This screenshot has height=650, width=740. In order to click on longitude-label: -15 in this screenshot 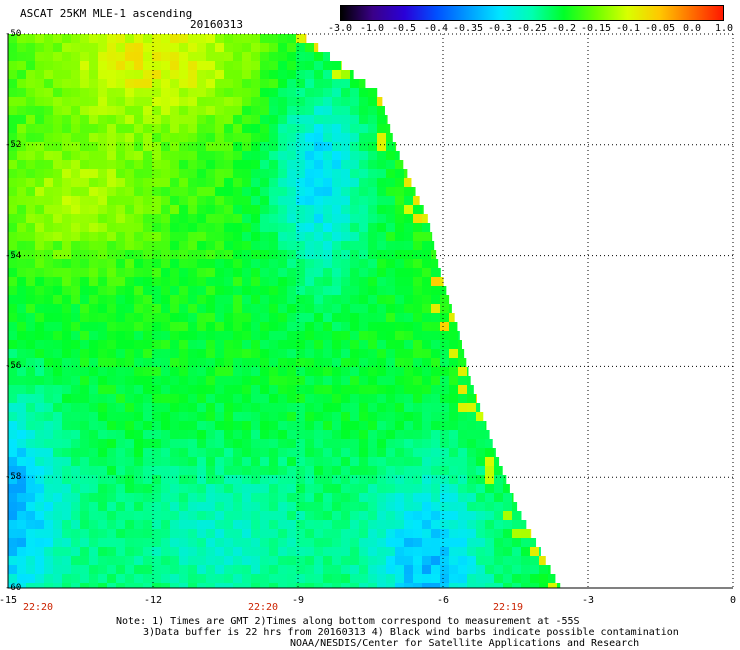, I will do `click(9, 600)`.